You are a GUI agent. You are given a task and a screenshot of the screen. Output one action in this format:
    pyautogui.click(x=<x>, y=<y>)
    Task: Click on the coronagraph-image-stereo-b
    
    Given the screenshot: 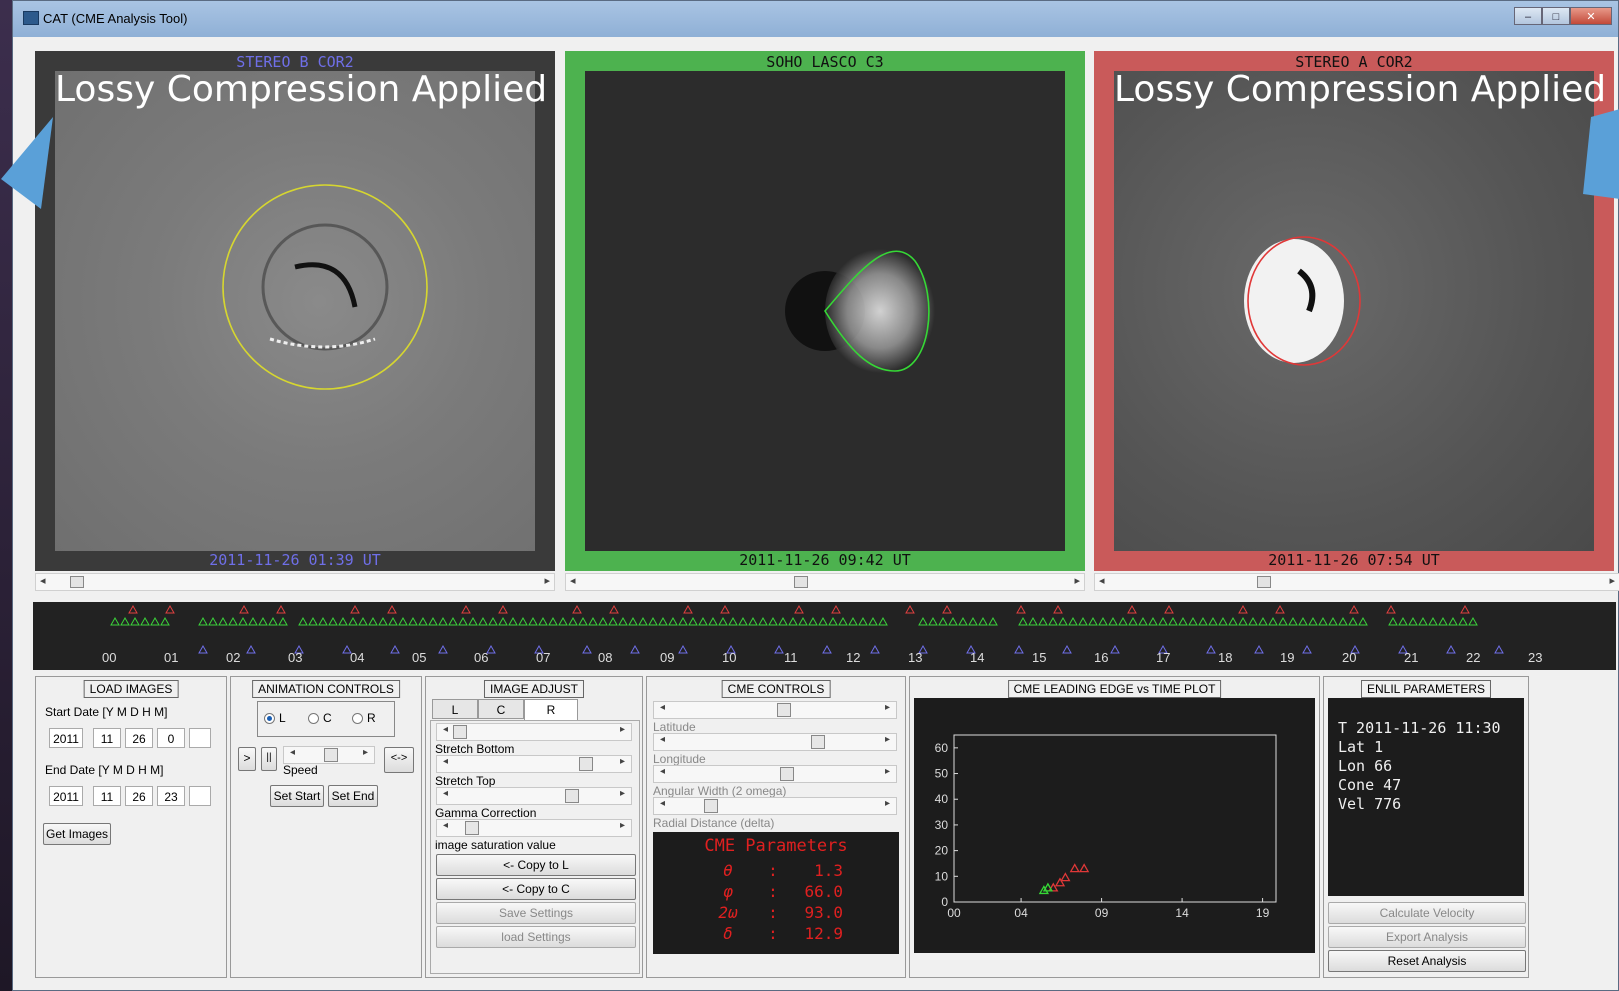 What is the action you would take?
    pyautogui.click(x=295, y=311)
    